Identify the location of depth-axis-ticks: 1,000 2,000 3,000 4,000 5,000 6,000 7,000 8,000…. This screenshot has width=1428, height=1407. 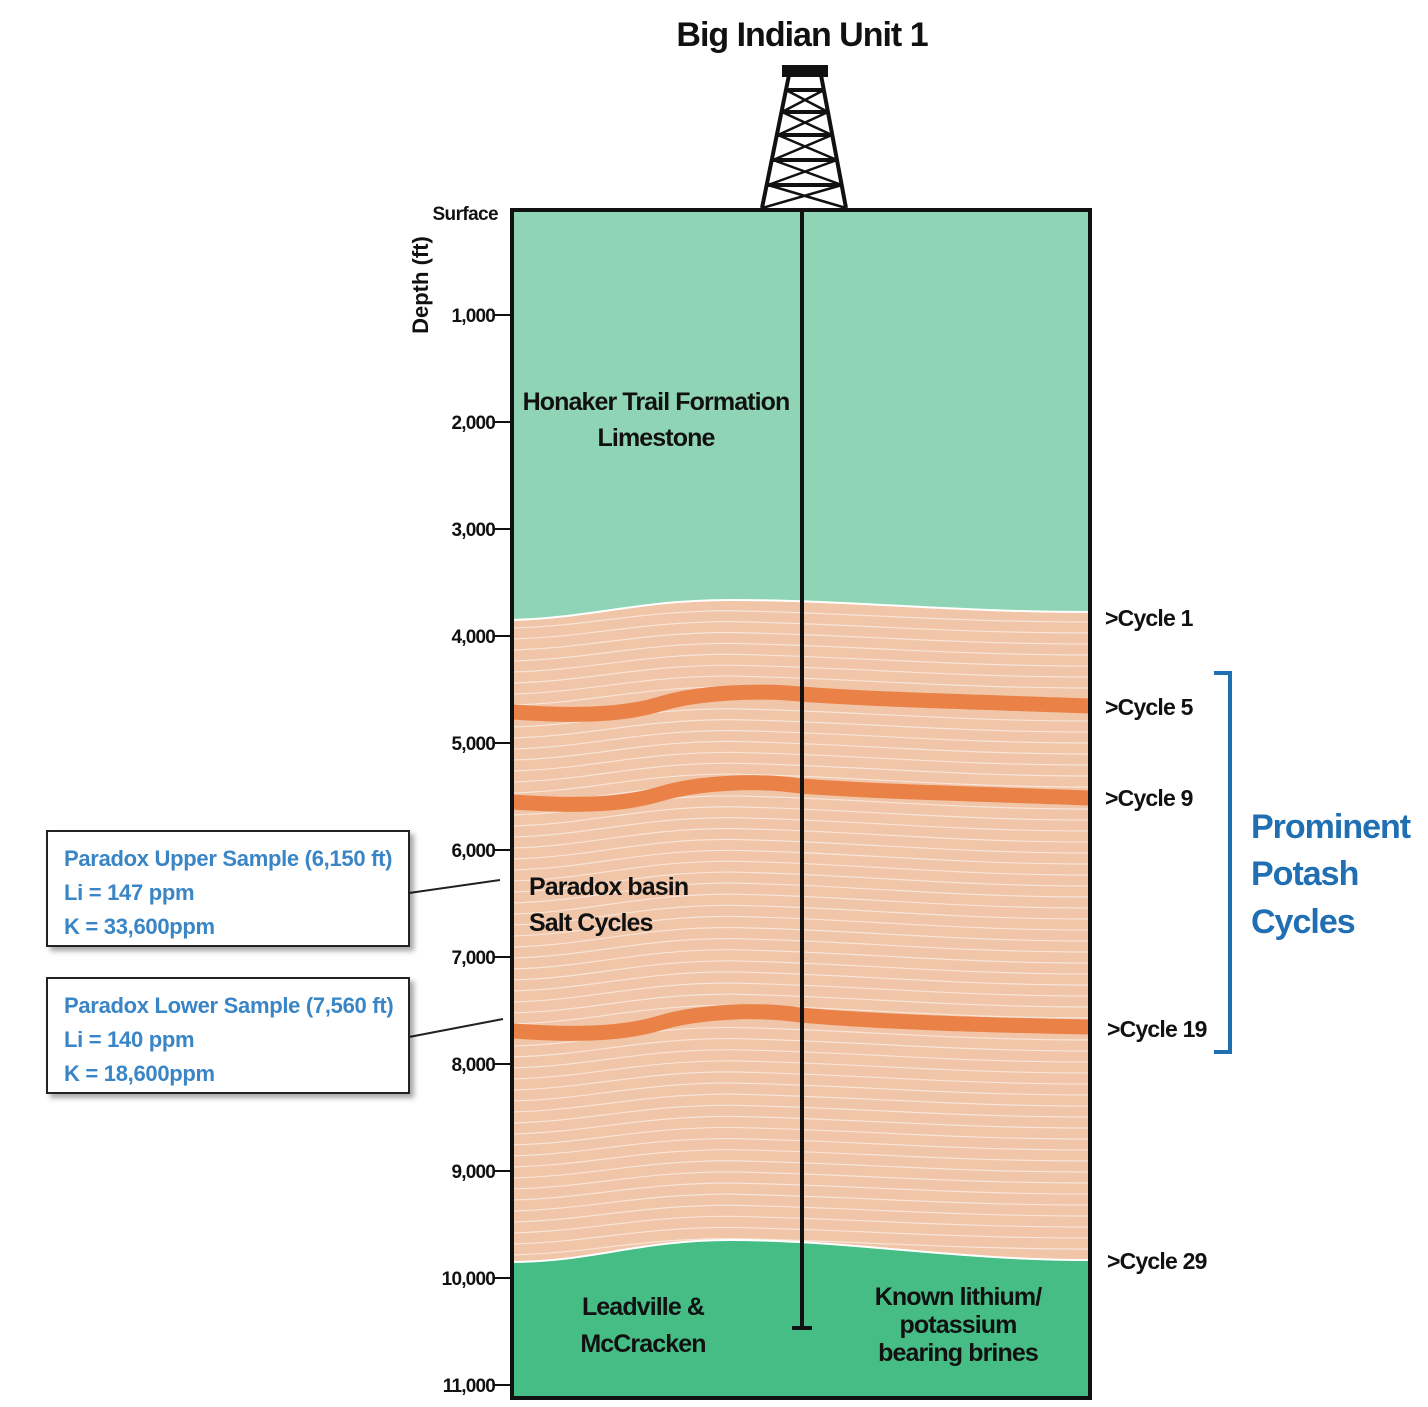
(477, 851).